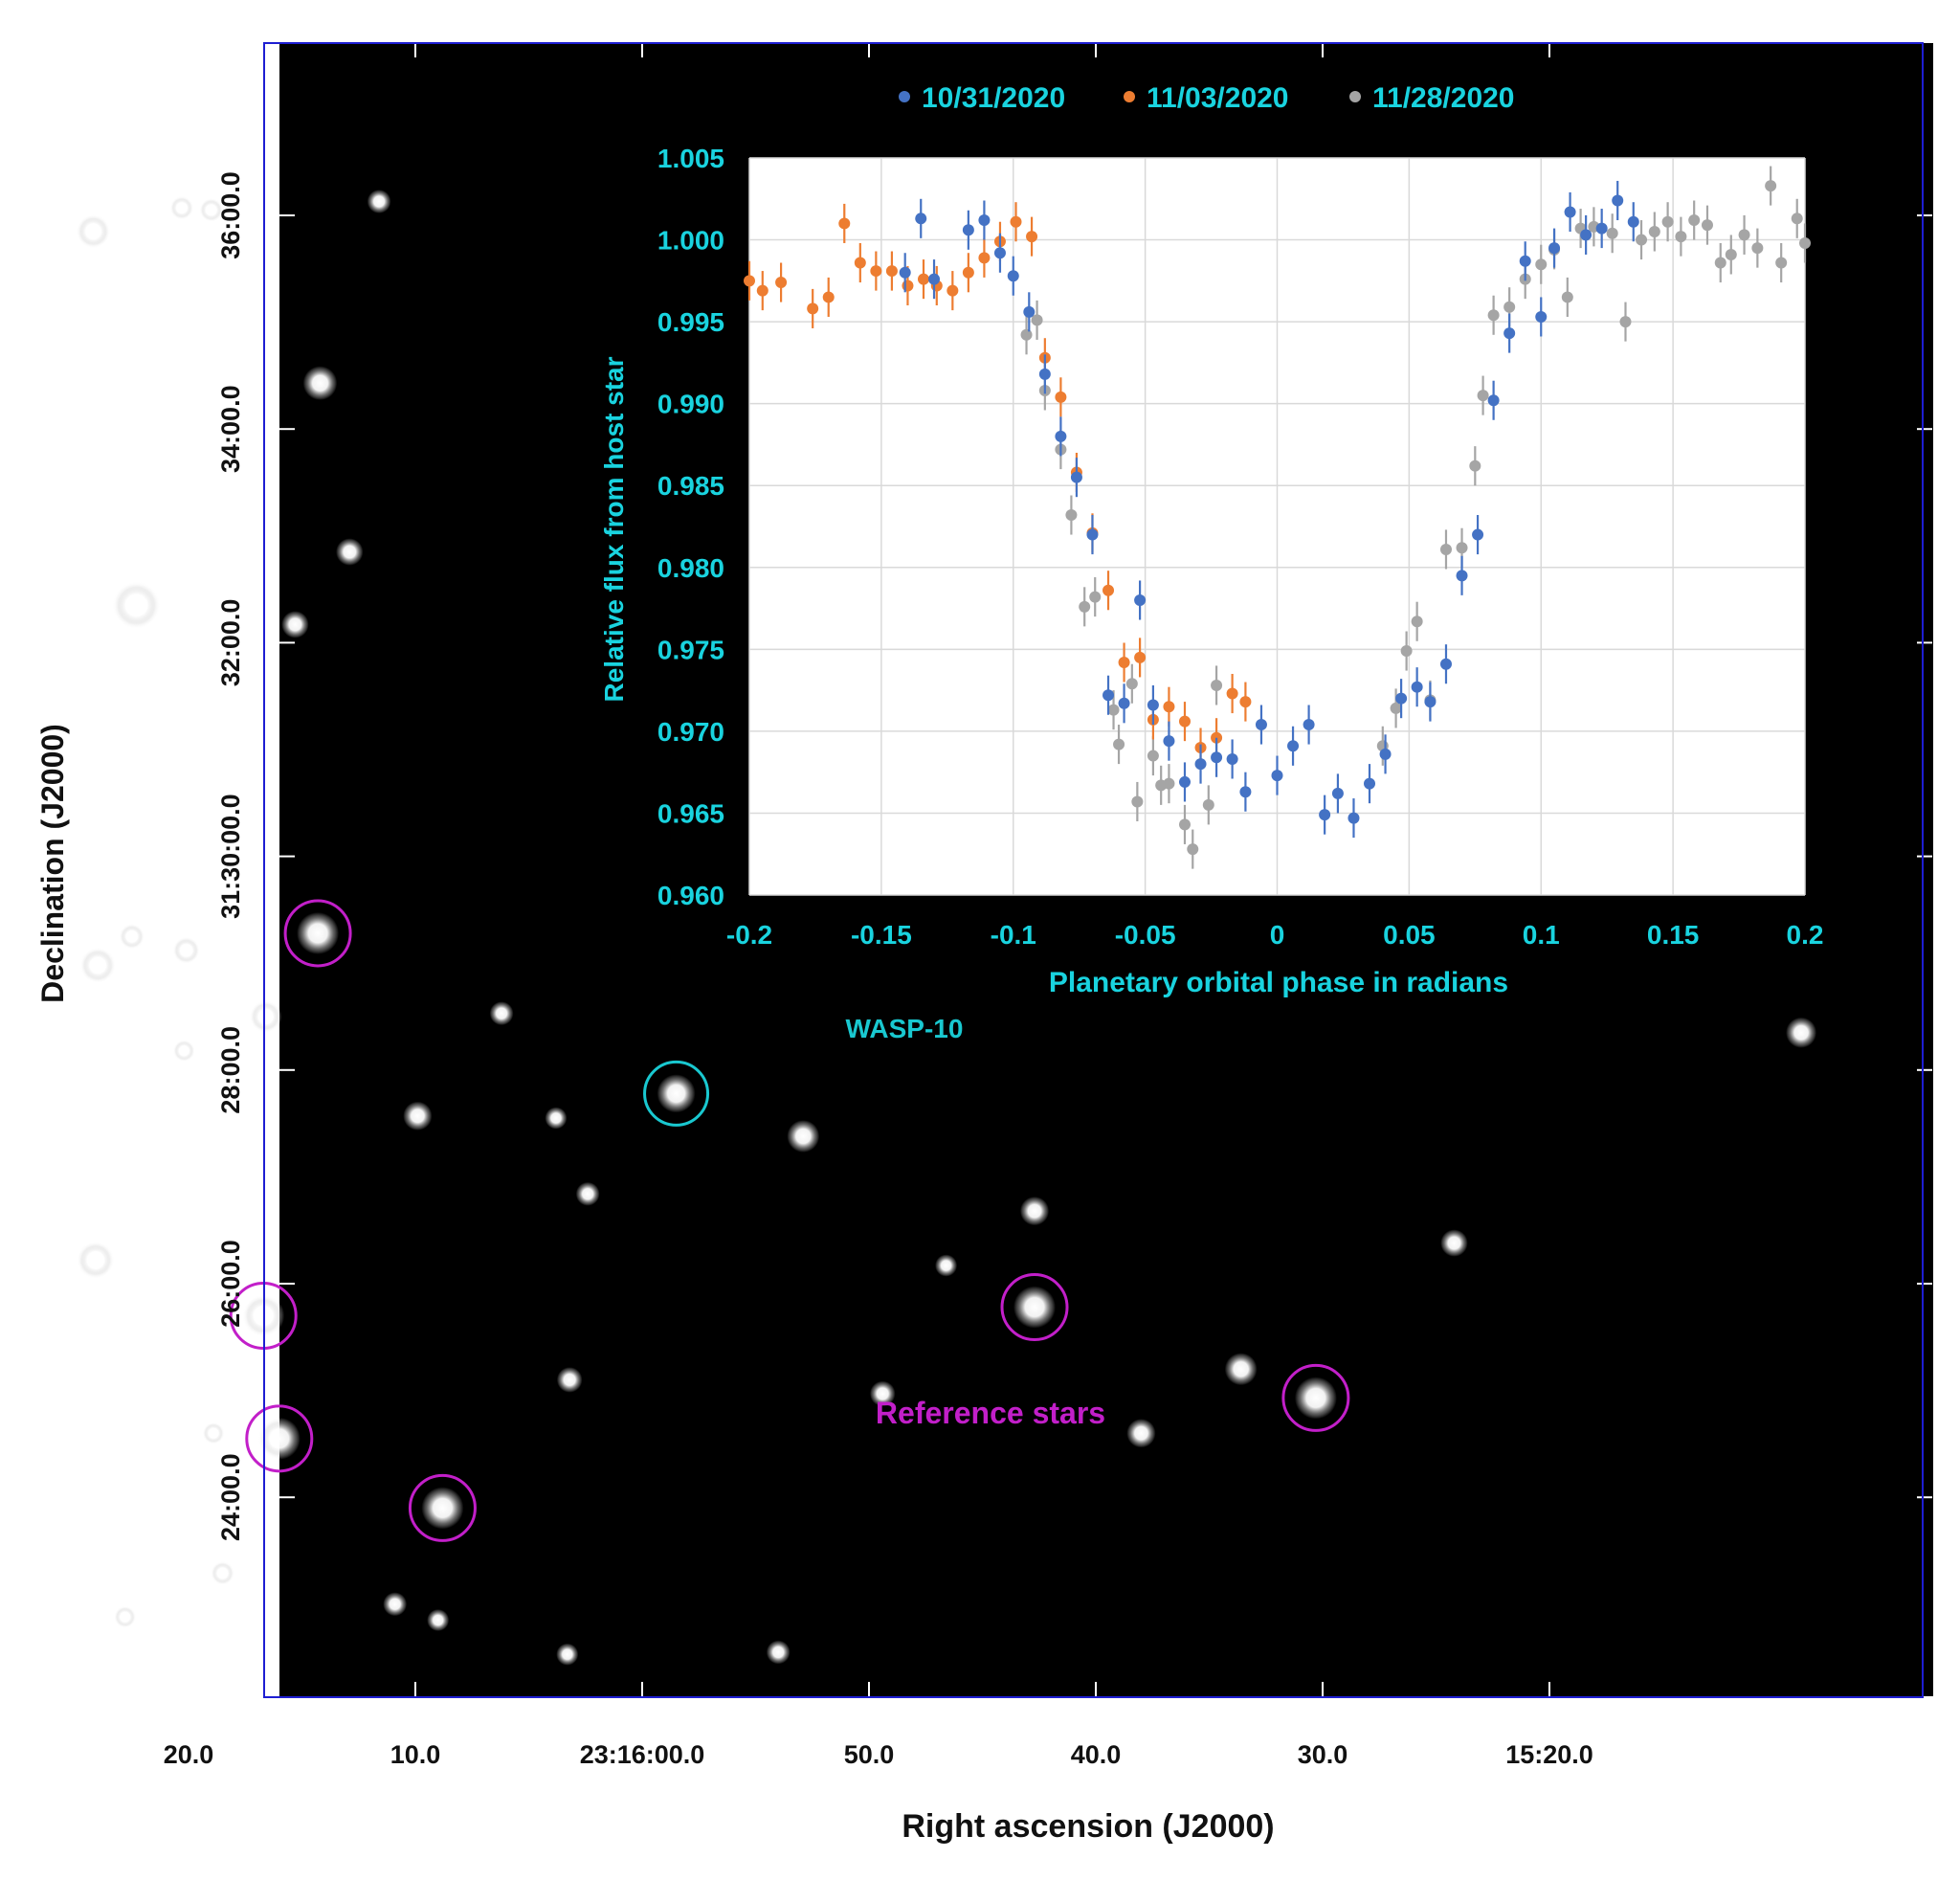 Image resolution: width=1960 pixels, height=1903 pixels. I want to click on y-tick-label: 0.960, so click(691, 895).